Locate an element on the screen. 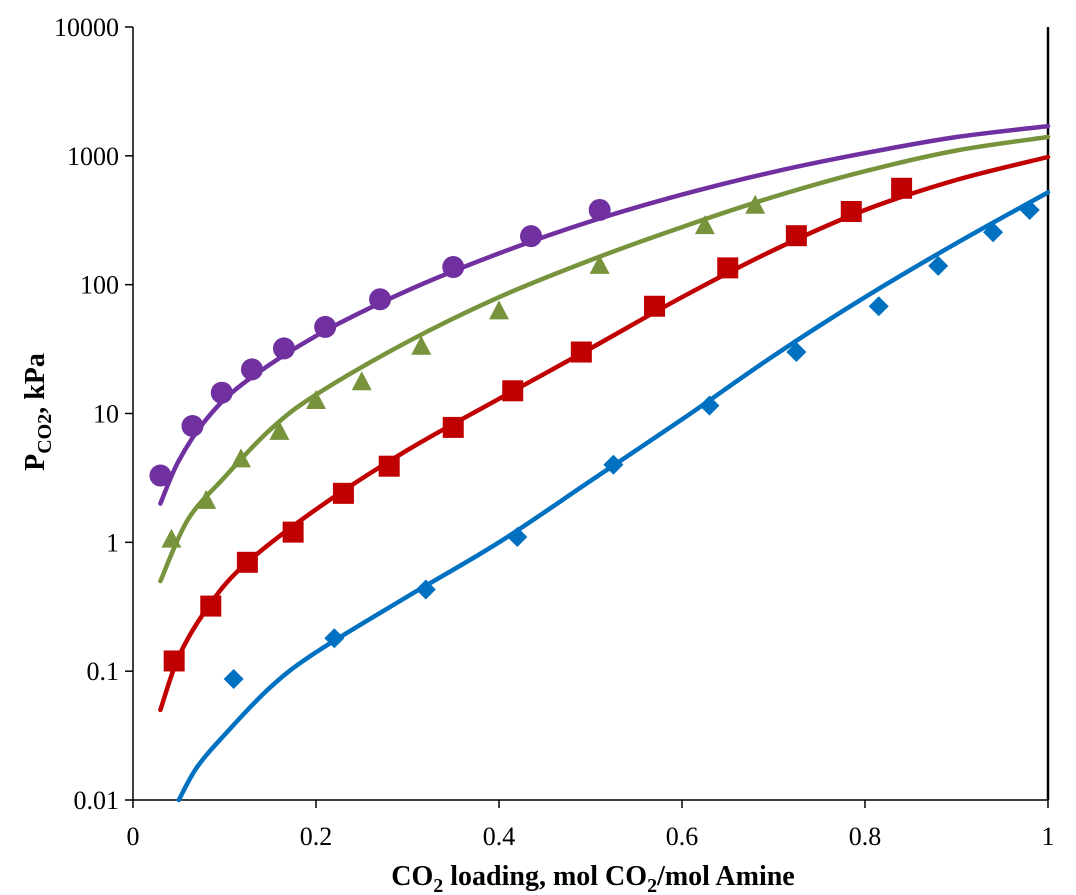  y-tick-label: 100 is located at coordinates (99, 285).